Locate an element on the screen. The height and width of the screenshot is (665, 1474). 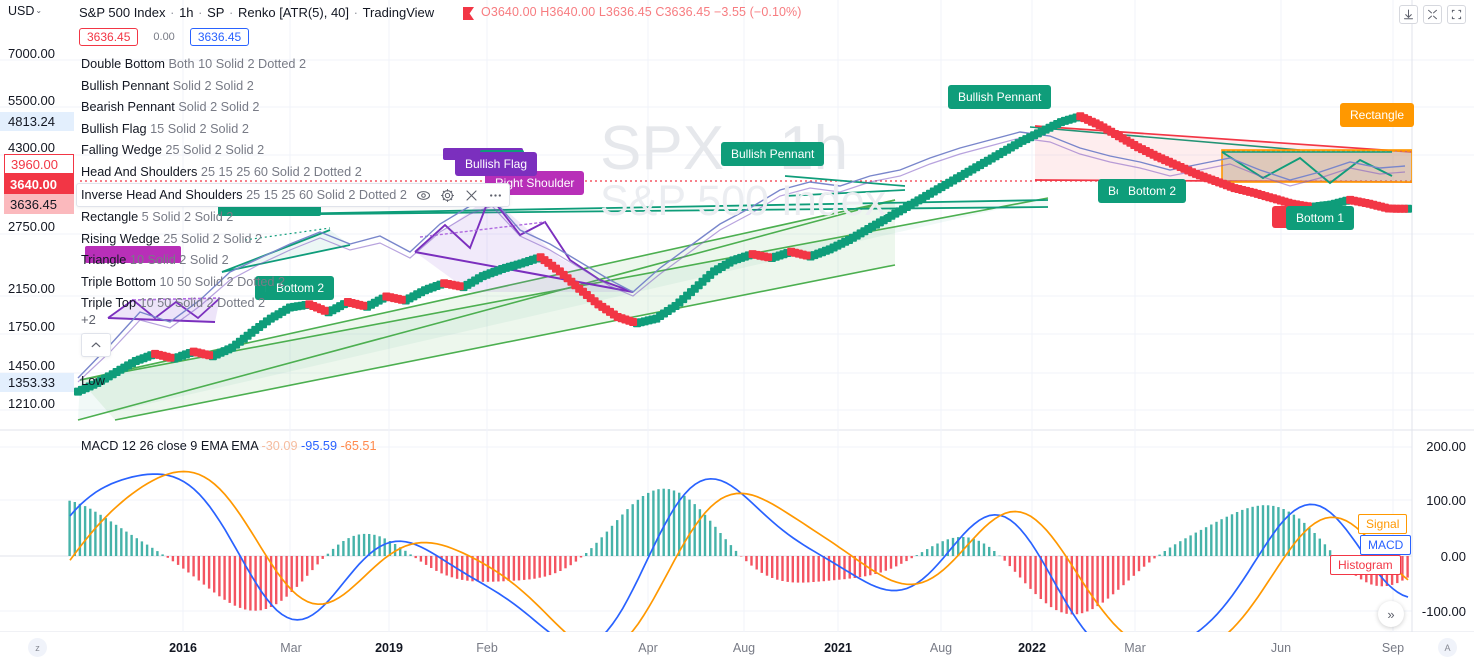
gear-icon is located at coordinates (447, 195).